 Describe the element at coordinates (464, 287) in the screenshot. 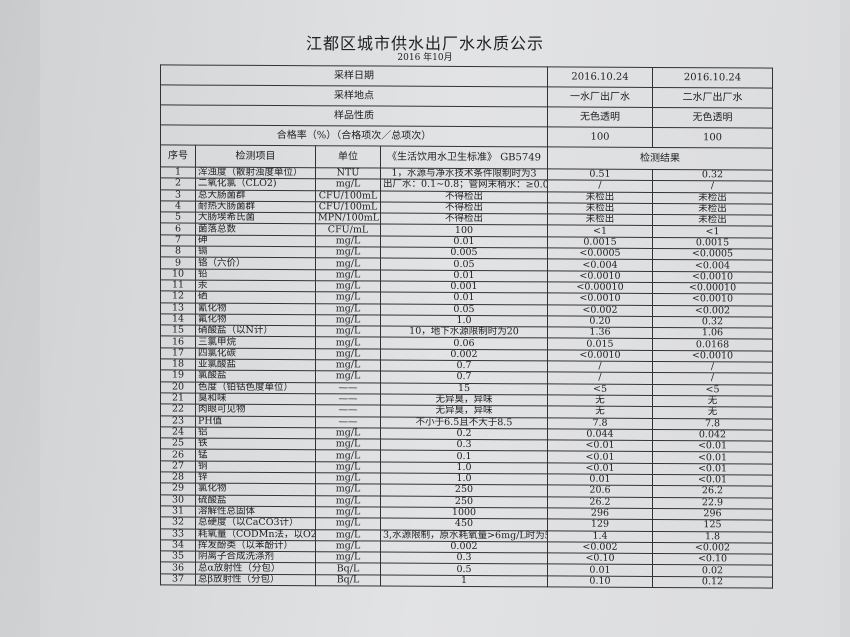

I see `standard-limit: 0.001` at that location.